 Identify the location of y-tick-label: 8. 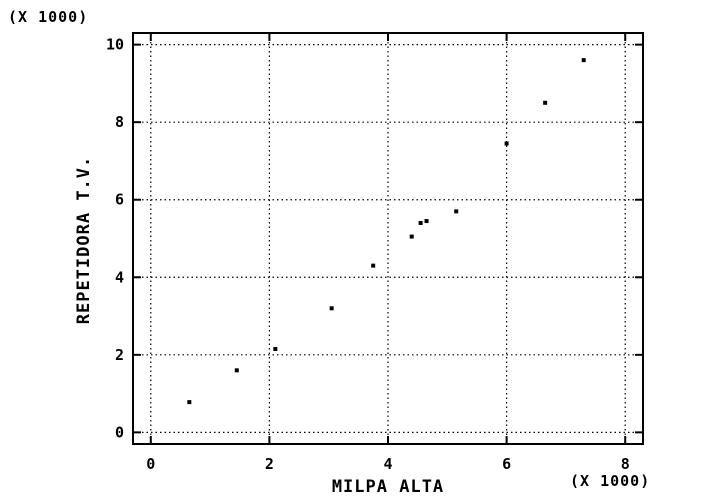
(119, 122).